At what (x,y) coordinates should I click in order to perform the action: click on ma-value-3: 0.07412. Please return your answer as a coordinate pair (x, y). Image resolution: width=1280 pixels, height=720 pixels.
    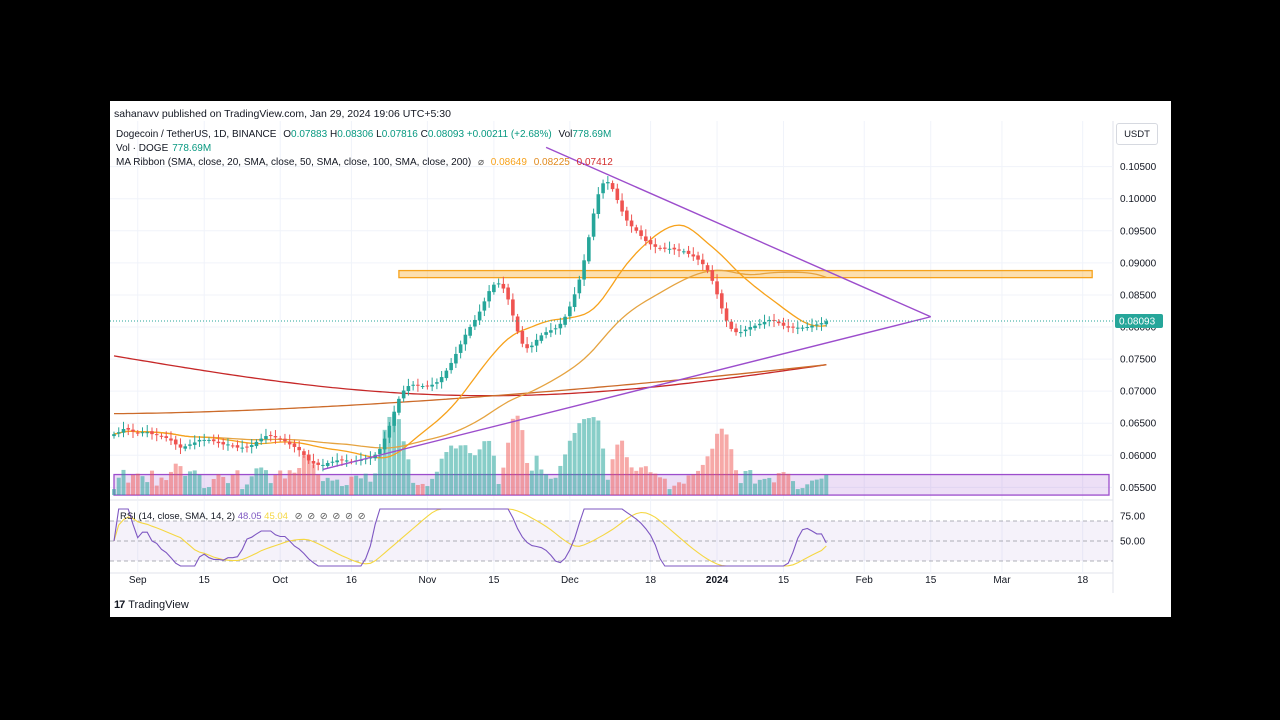
    Looking at the image, I should click on (594, 162).